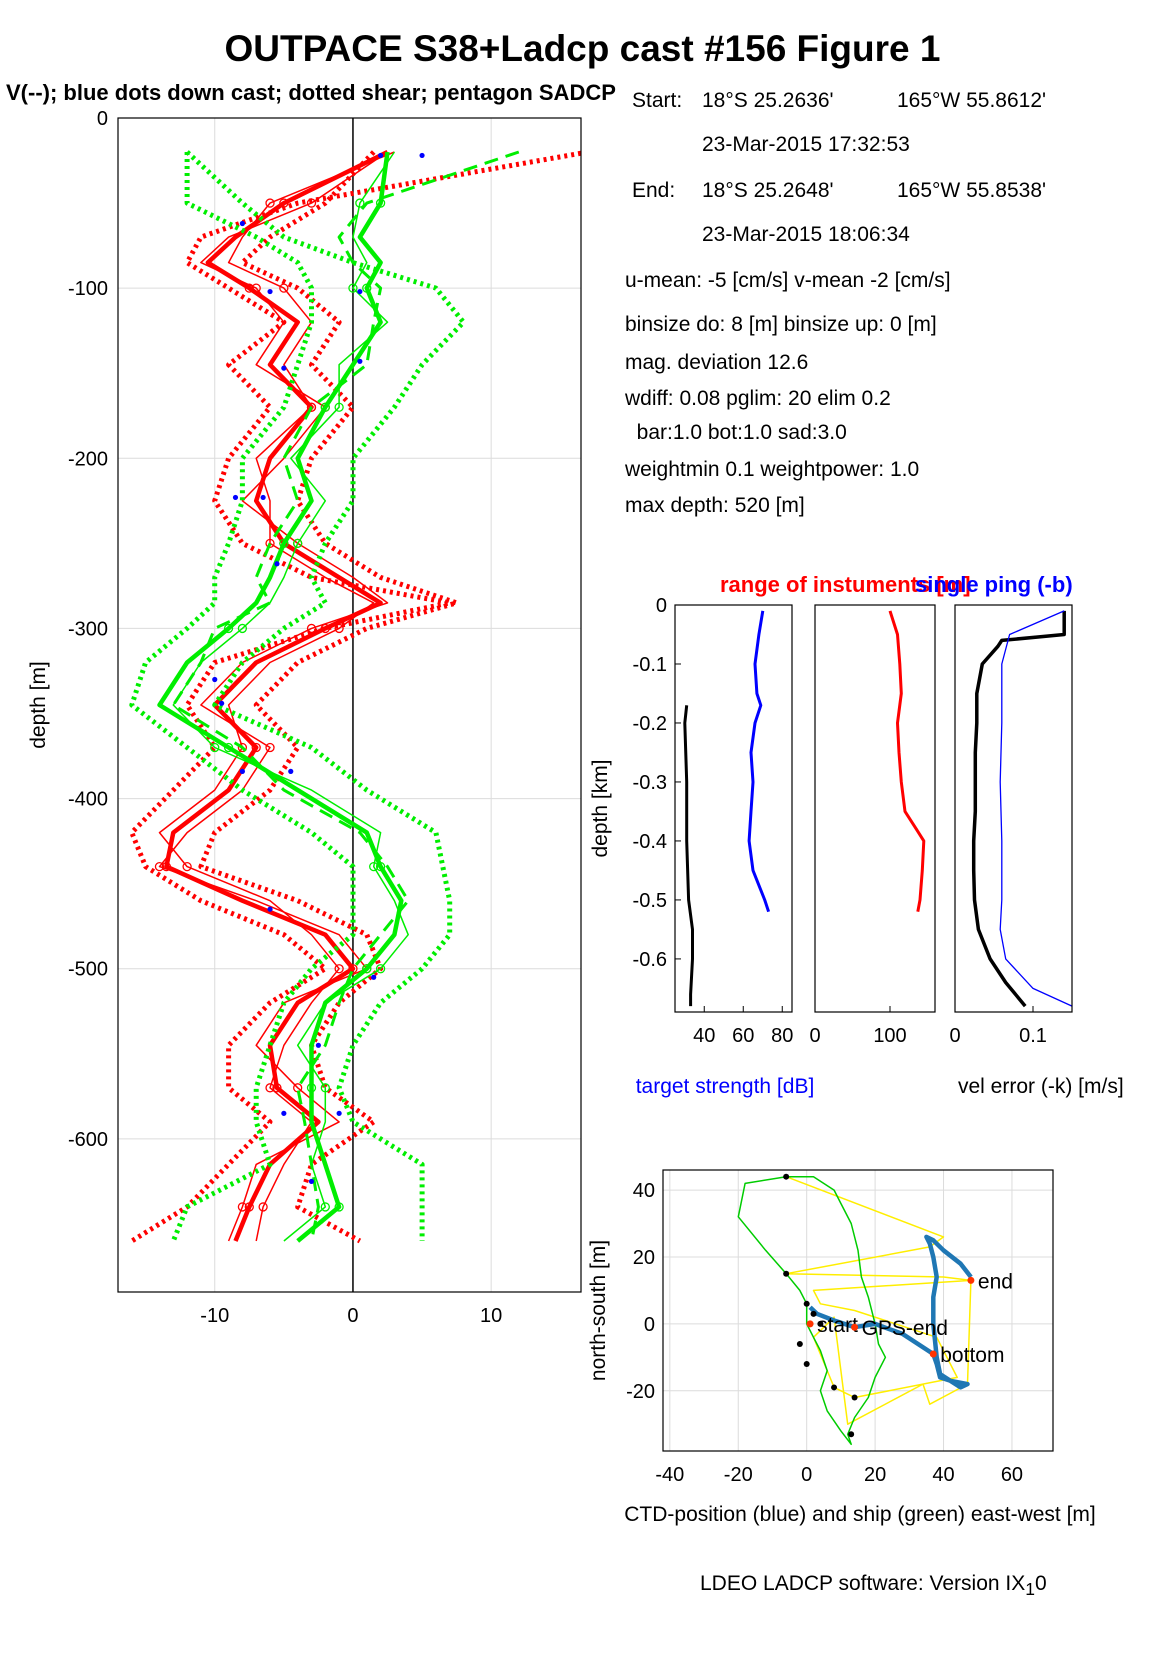 Image resolution: width=1165 pixels, height=1679 pixels. I want to click on y-tick-label: -0.6, so click(650, 960).